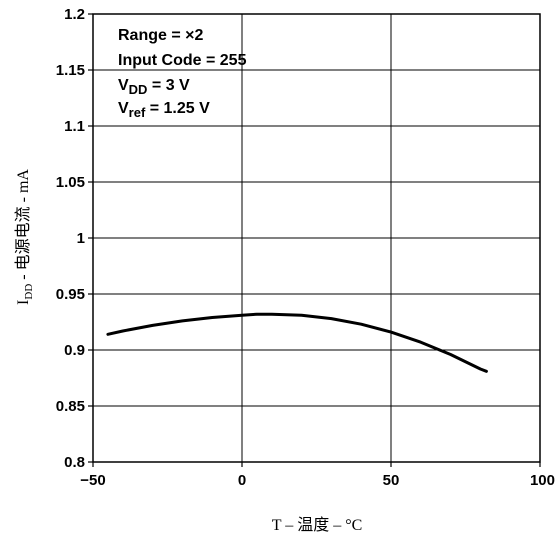 Image resolution: width=556 pixels, height=540 pixels. Describe the element at coordinates (391, 480) in the screenshot. I see `x-tick-label: 50` at that location.